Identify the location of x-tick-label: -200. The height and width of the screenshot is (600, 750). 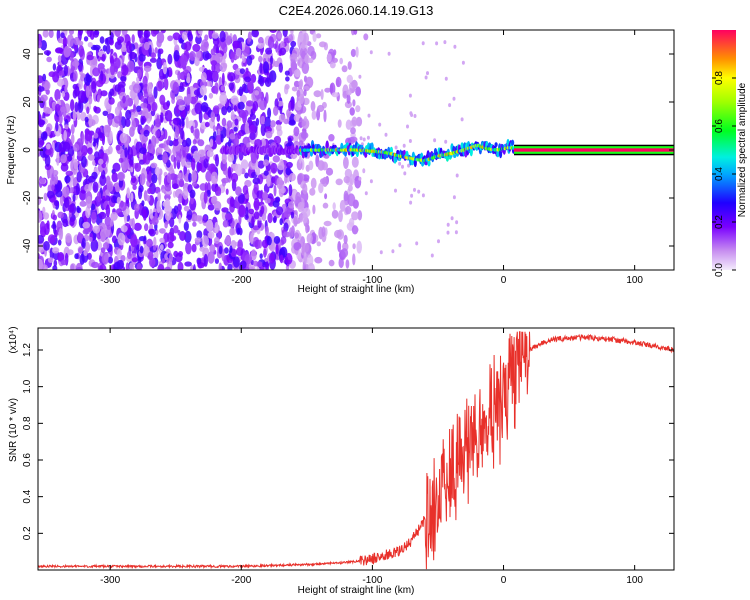
(241, 280).